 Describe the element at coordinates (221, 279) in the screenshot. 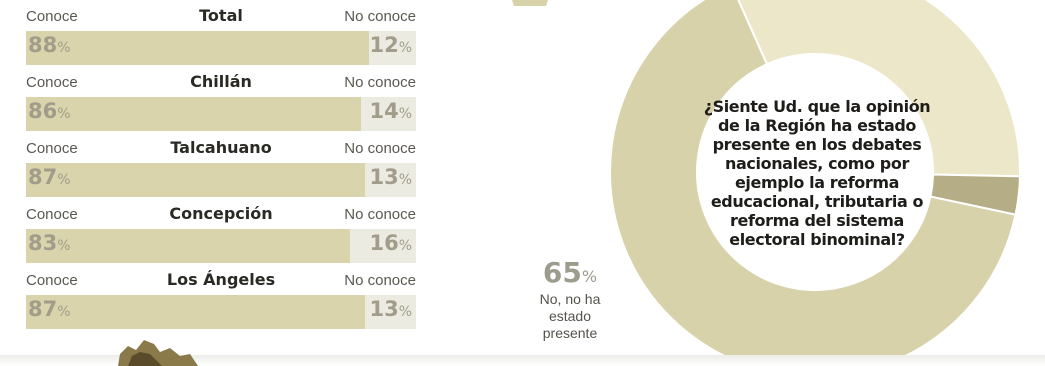

I see `region-label: Los Ángeles` at that location.